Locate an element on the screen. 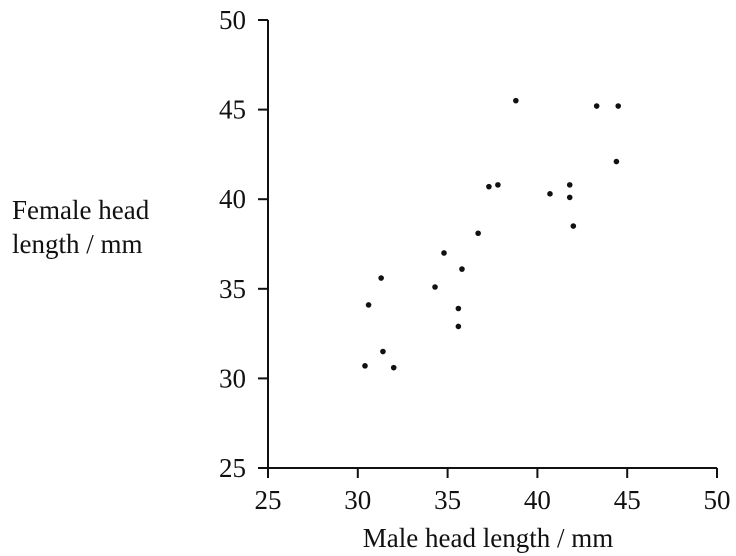 The image size is (736, 556). y-tick-label: 25 is located at coordinates (232, 468).